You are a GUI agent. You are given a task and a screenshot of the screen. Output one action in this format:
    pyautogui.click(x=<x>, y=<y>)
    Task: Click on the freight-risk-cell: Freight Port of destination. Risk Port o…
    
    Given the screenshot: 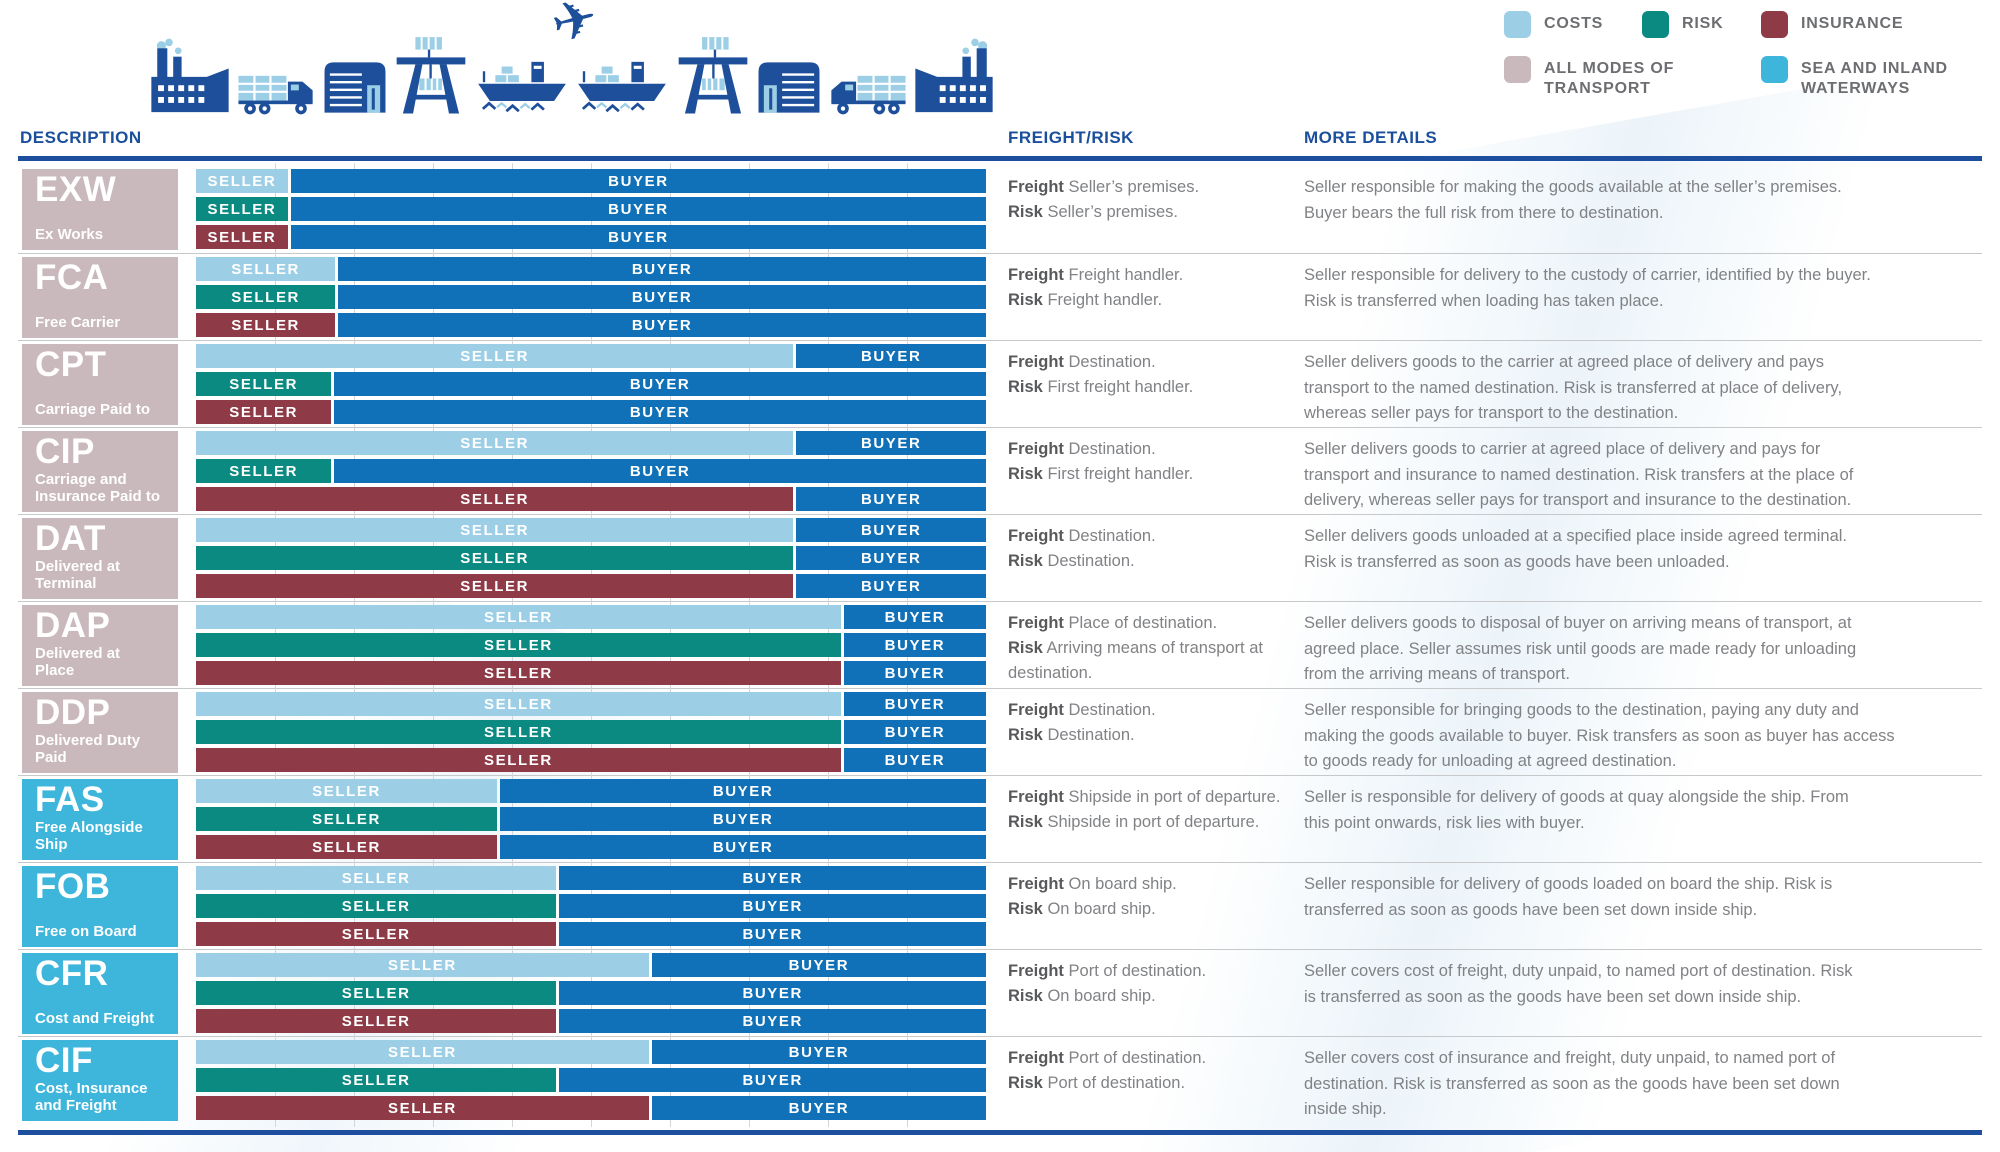 What is the action you would take?
    pyautogui.click(x=1156, y=1071)
    